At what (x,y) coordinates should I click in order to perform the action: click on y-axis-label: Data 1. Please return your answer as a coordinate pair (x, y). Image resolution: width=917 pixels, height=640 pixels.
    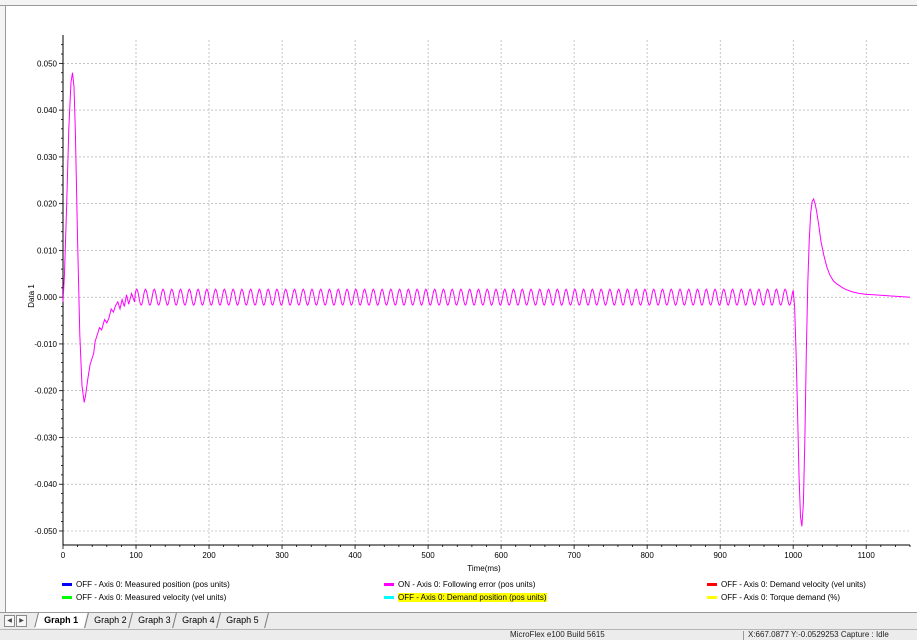
    Looking at the image, I should click on (31, 296).